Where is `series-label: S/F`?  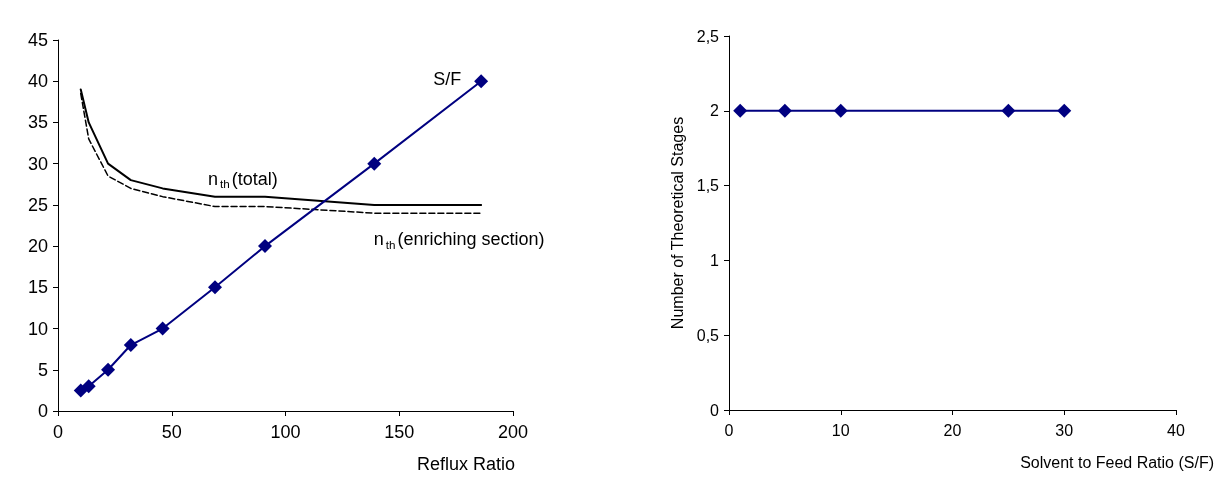
series-label: S/F is located at coordinates (447, 79).